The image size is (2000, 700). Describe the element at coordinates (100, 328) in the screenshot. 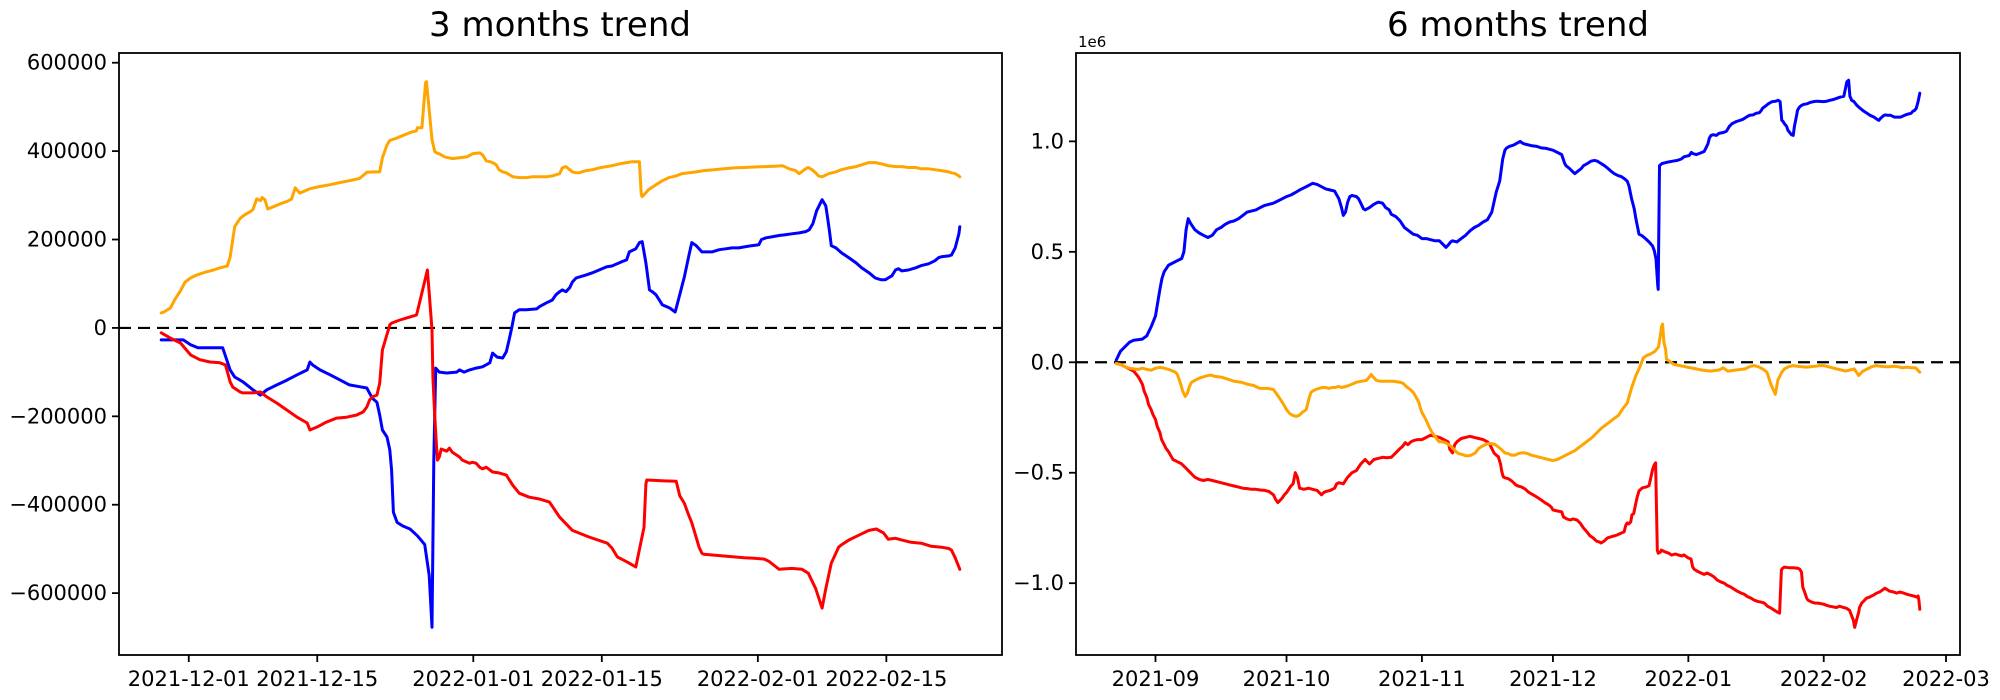

I see `y-tick-label: 0` at that location.